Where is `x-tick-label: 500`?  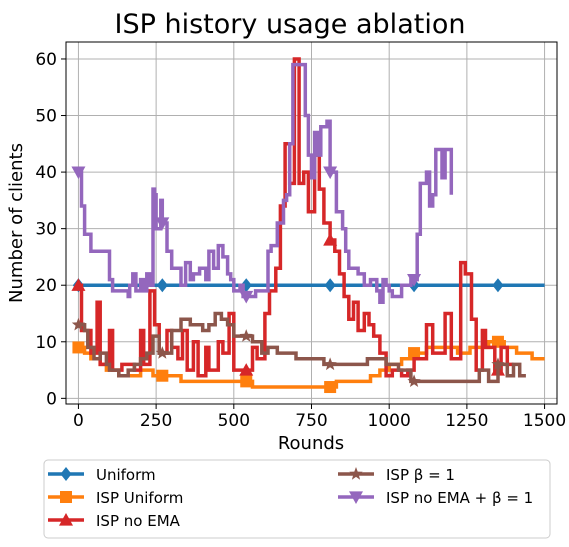
x-tick-label: 500 is located at coordinates (234, 421).